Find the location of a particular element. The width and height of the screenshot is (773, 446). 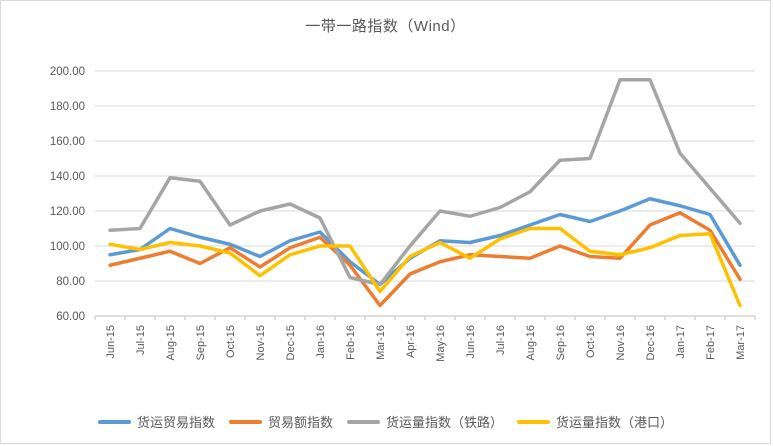

y-axis-label: 160.00 is located at coordinates (67, 142).